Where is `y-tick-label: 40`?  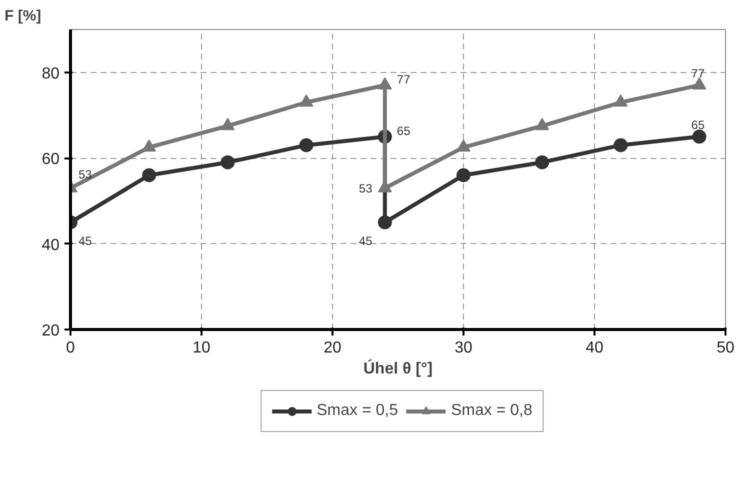 y-tick-label: 40 is located at coordinates (51, 245).